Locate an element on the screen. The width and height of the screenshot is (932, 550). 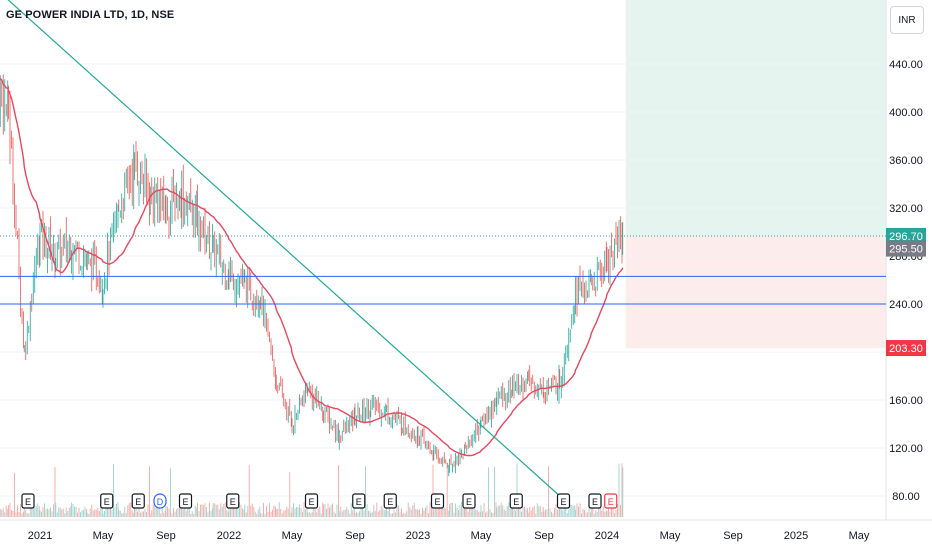
y-tick-label: 160.00 is located at coordinates (906, 401).